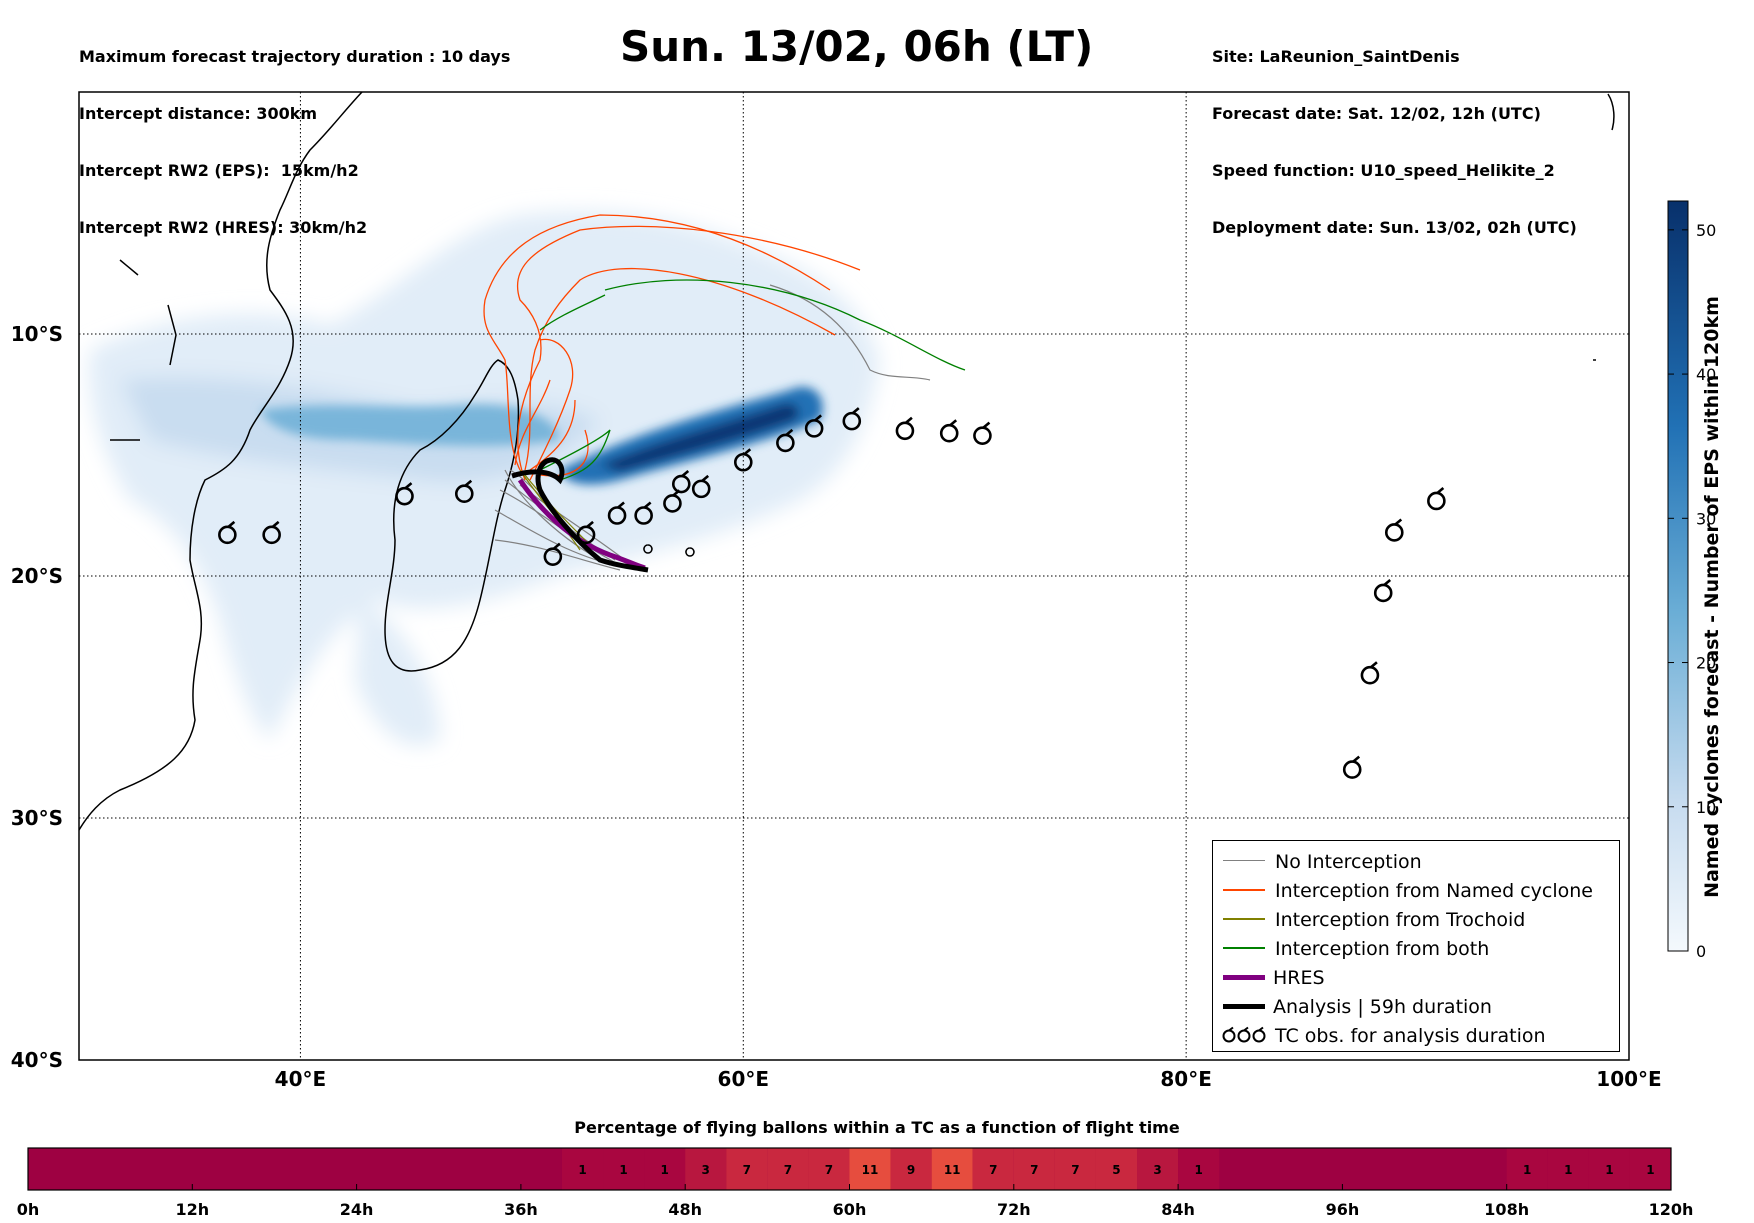  I want to click on colorbar-gradient, so click(1678, 576).